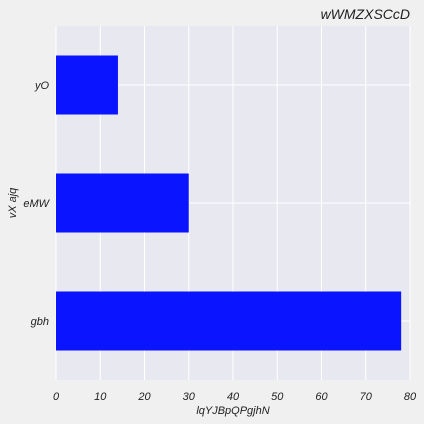 The width and height of the screenshot is (424, 424). What do you see at coordinates (232, 411) in the screenshot?
I see `x-axis-label: lqYJBpQPgjhN` at bounding box center [232, 411].